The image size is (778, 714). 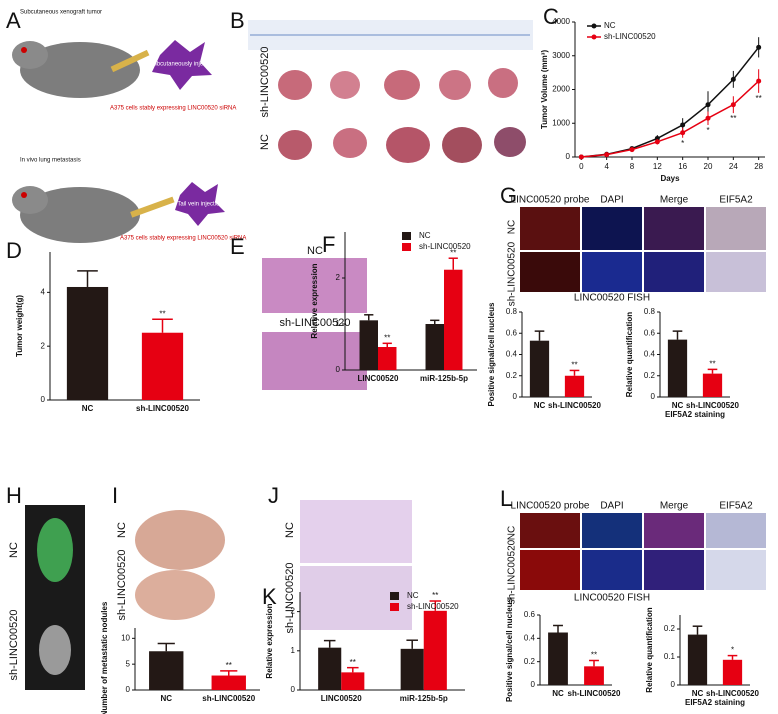 What do you see at coordinates (612, 298) in the screenshot?
I see `caption: LINC00520 FISH` at bounding box center [612, 298].